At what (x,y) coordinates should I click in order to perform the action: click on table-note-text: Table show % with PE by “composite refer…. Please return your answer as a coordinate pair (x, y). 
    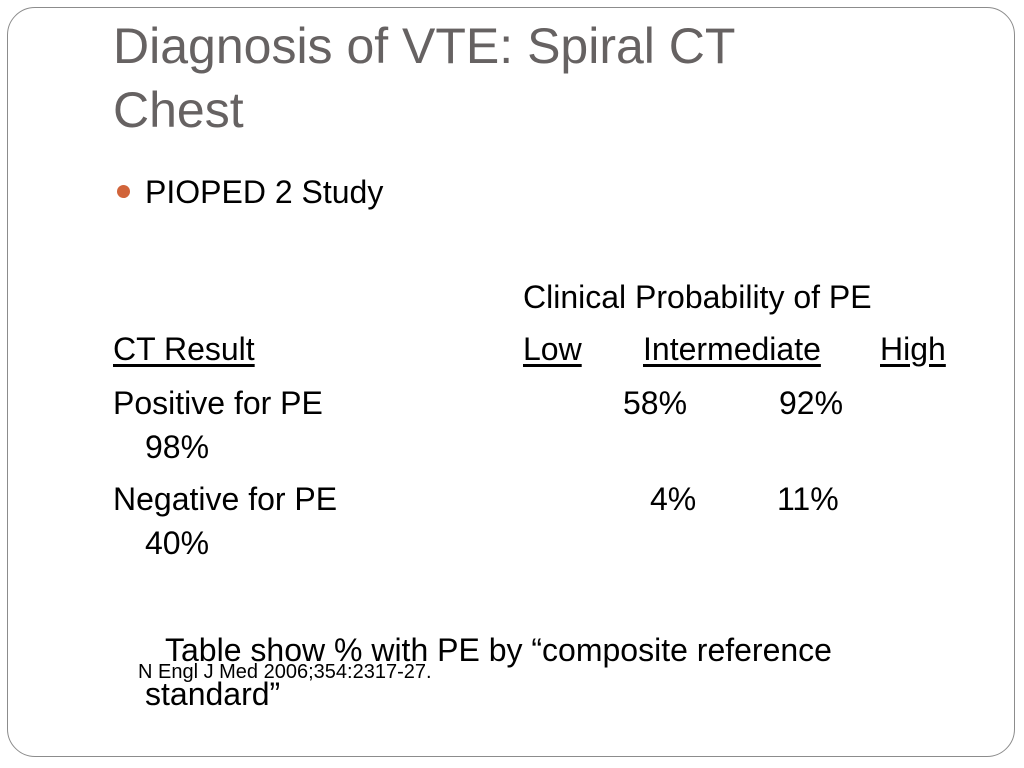
    Looking at the image, I should click on (488, 672).